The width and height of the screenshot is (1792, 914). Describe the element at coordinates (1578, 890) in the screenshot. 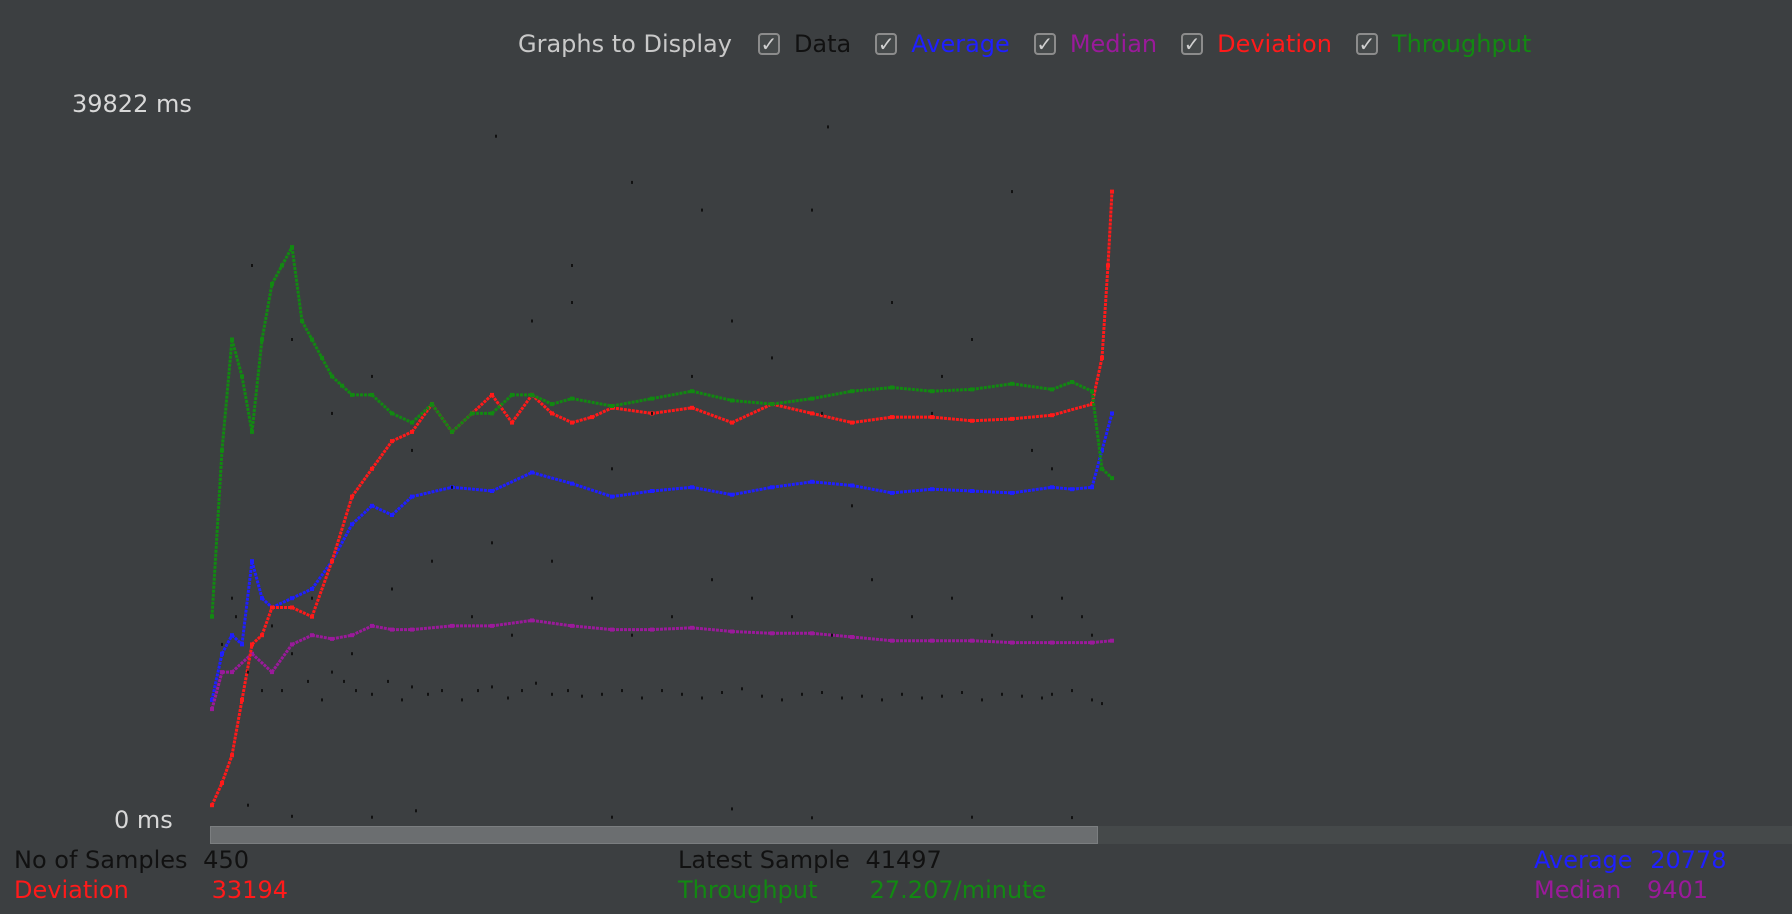

I see `median-label: Median` at that location.